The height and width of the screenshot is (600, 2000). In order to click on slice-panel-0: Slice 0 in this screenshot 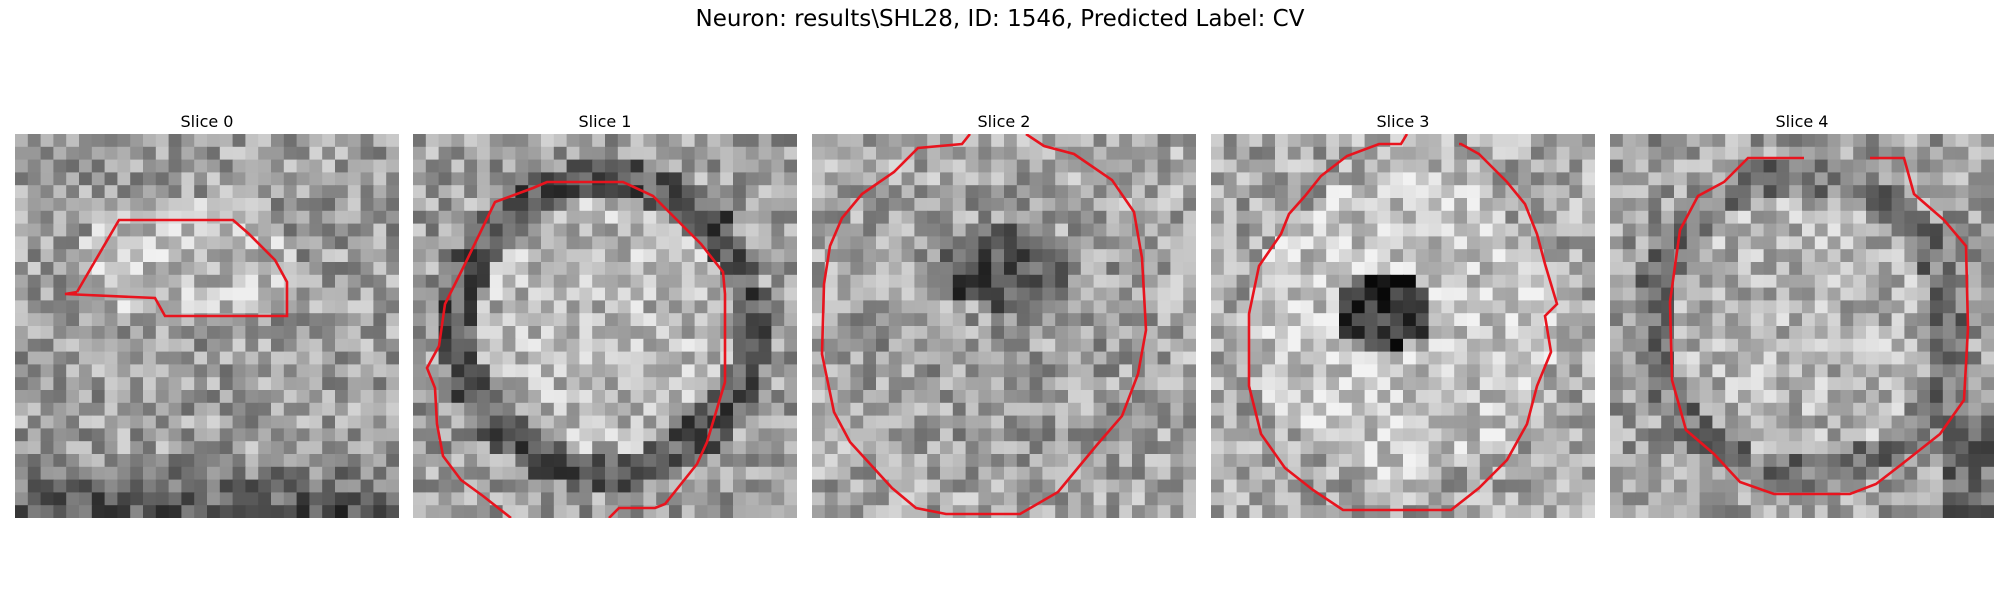, I will do `click(207, 314)`.